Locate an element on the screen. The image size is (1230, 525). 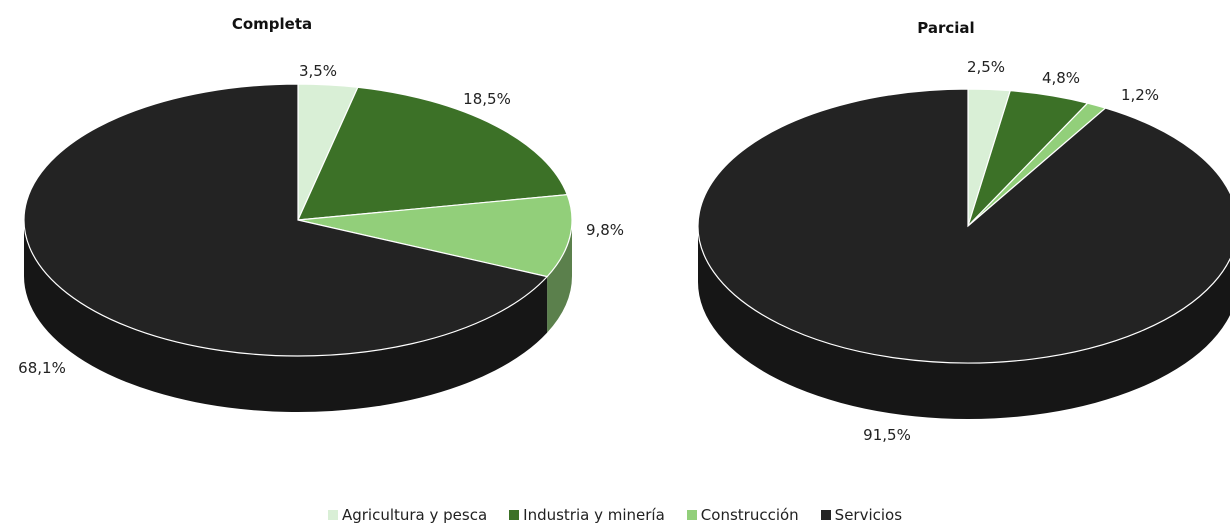
legend-label-construccion: Construcción is located at coordinates (749, 515).